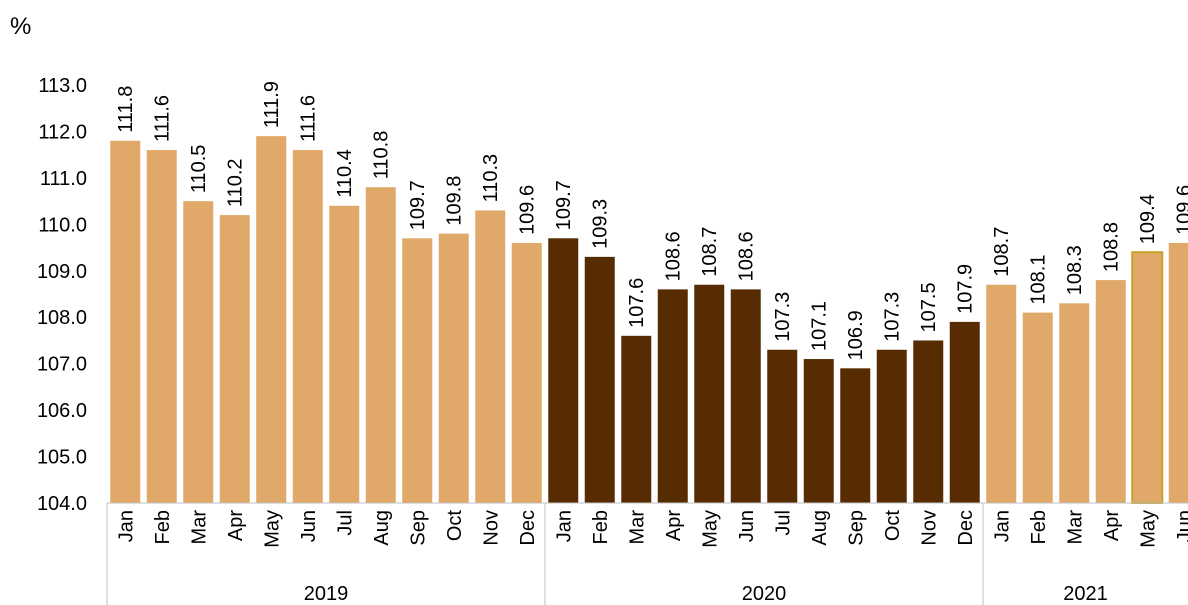 This screenshot has width=1188, height=605. I want to click on bar-2019-apr, so click(234, 359).